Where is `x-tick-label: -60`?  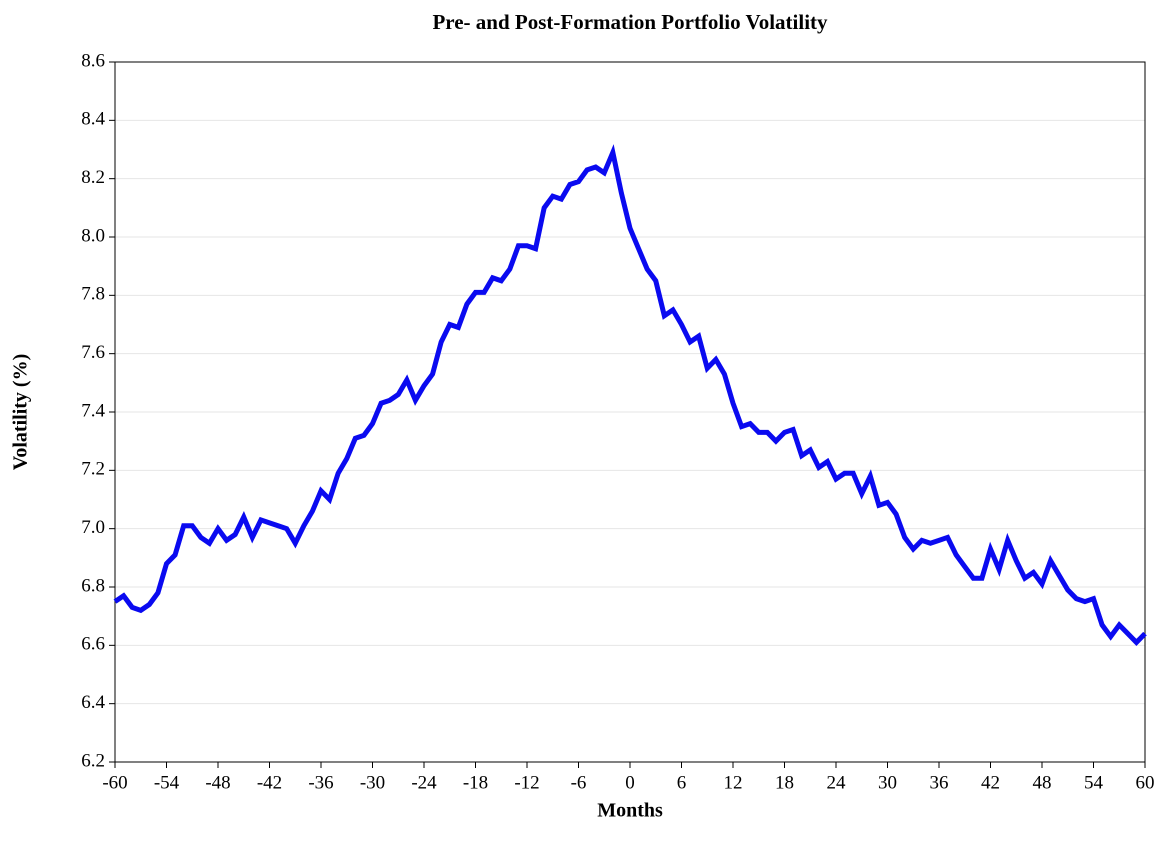 x-tick-label: -60 is located at coordinates (114, 782).